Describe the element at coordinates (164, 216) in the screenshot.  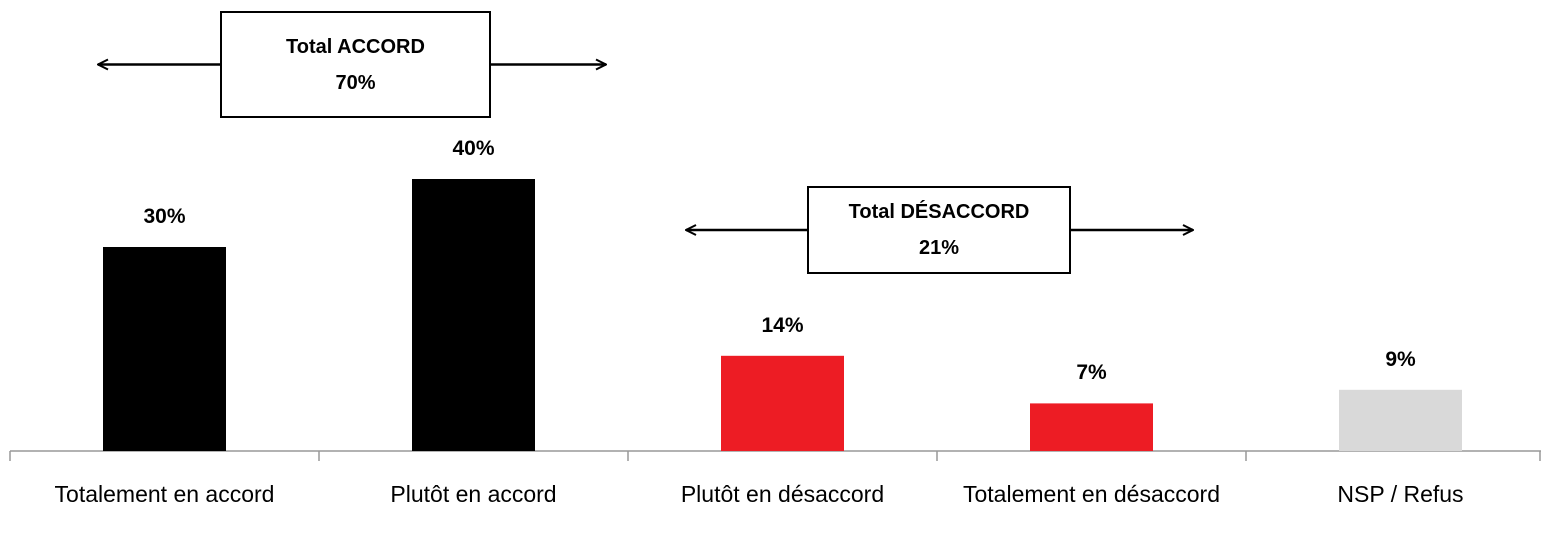
I see `value-label: 30%` at that location.